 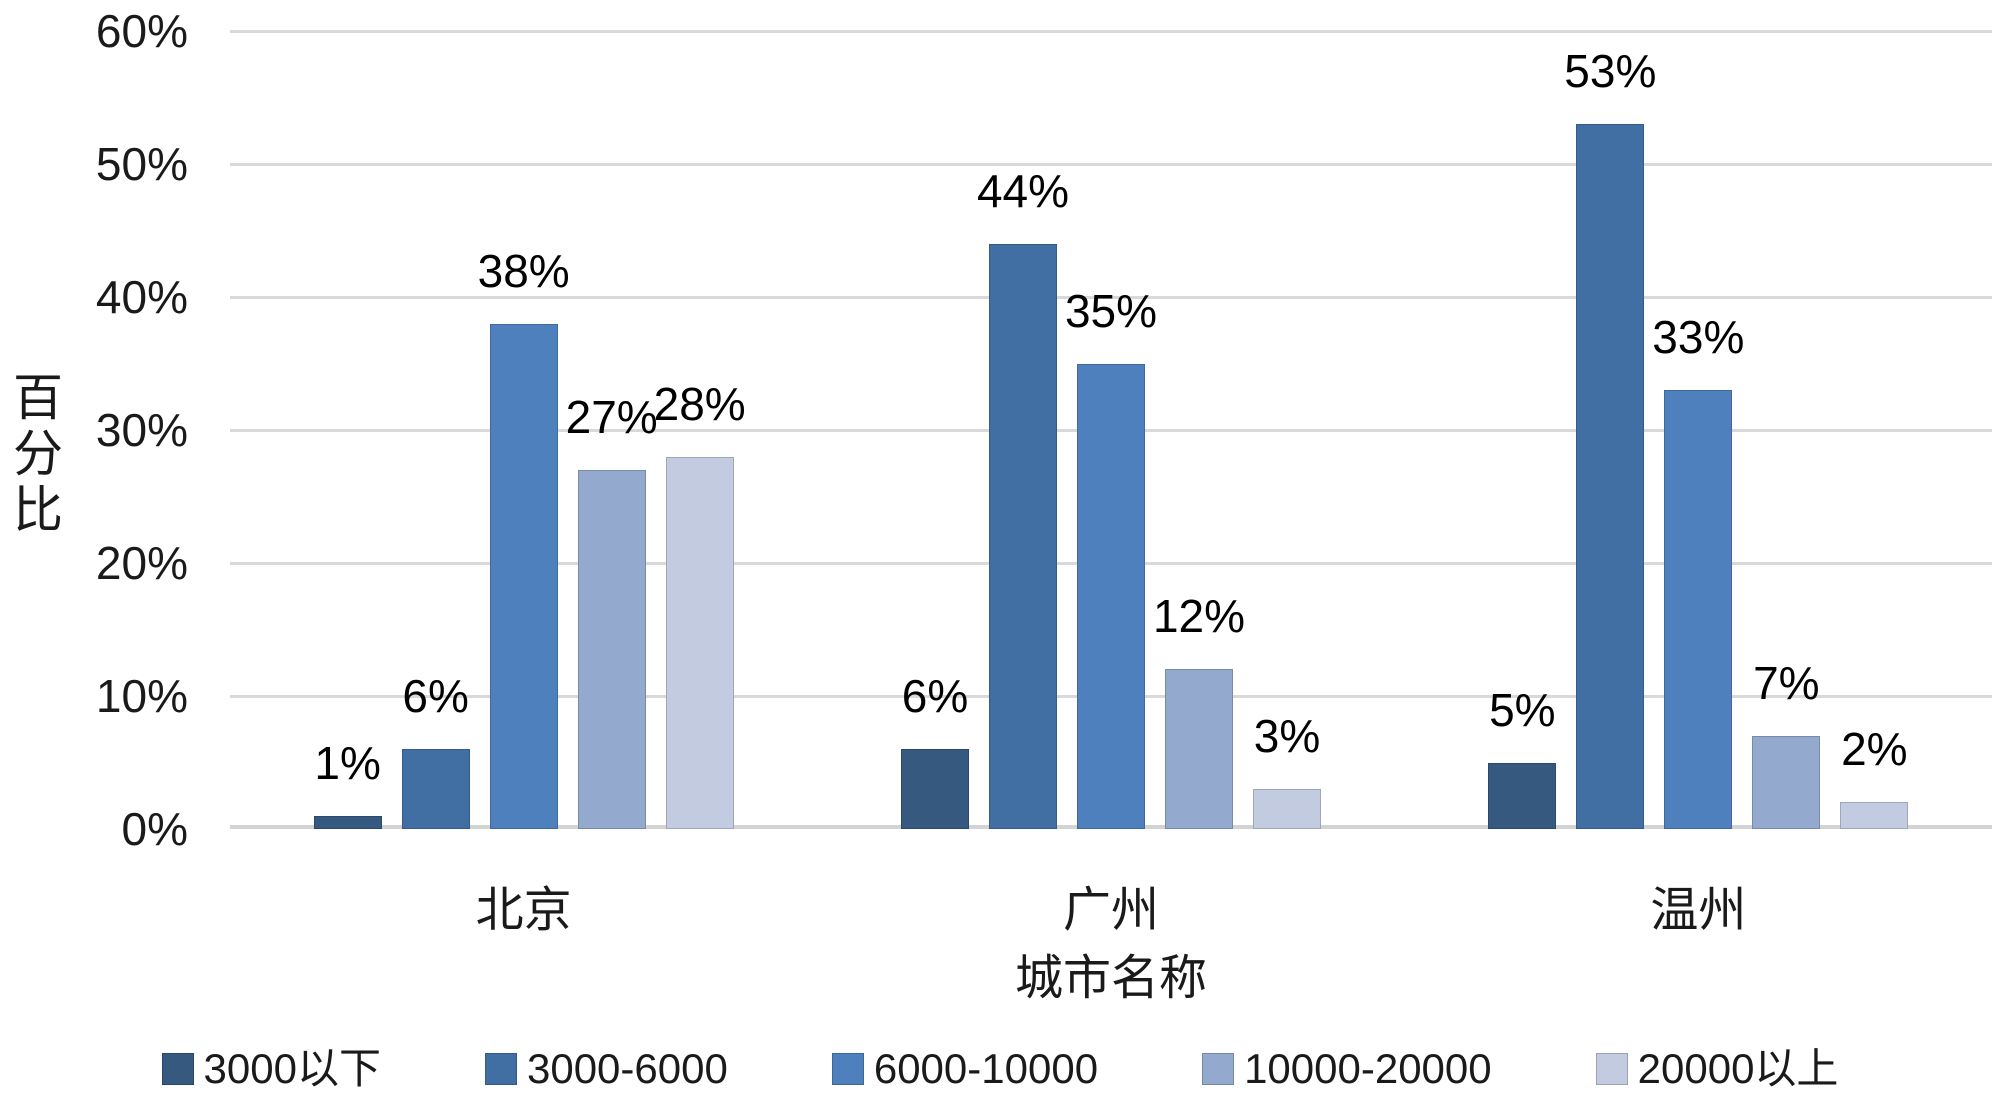 I want to click on y-tick-label: 40%, so click(x=141, y=297).